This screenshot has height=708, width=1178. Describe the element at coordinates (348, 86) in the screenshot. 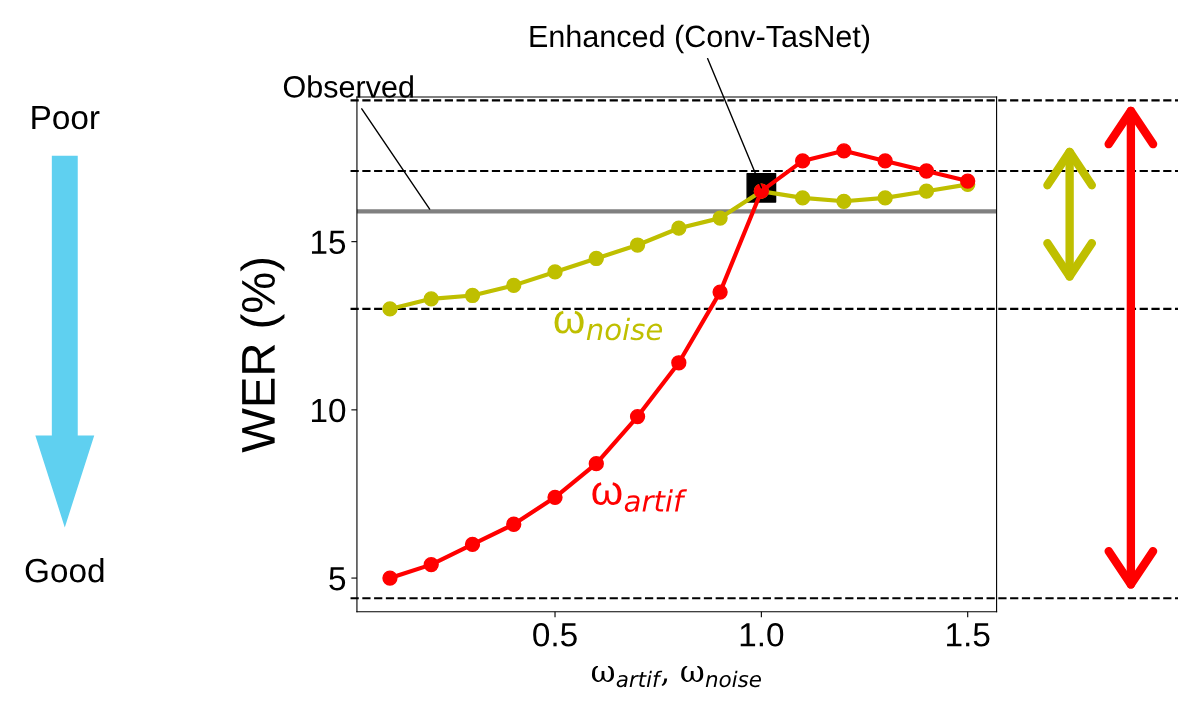

I see `ref-line-label: Observed` at that location.